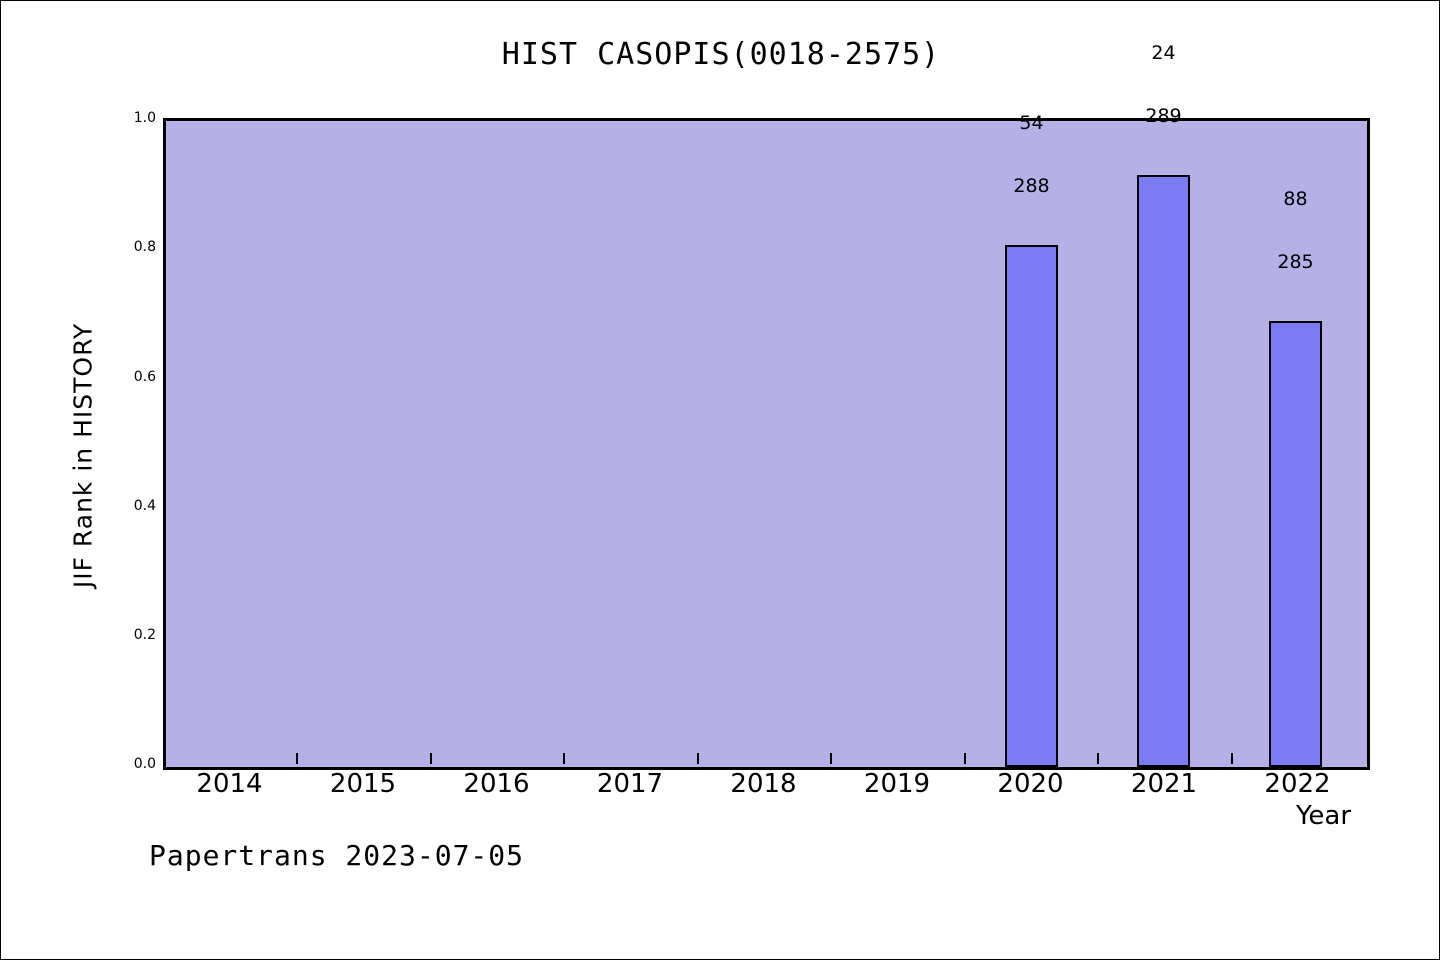  Describe the element at coordinates (1295, 199) in the screenshot. I see `bar-label-2022-rank: 88` at that location.